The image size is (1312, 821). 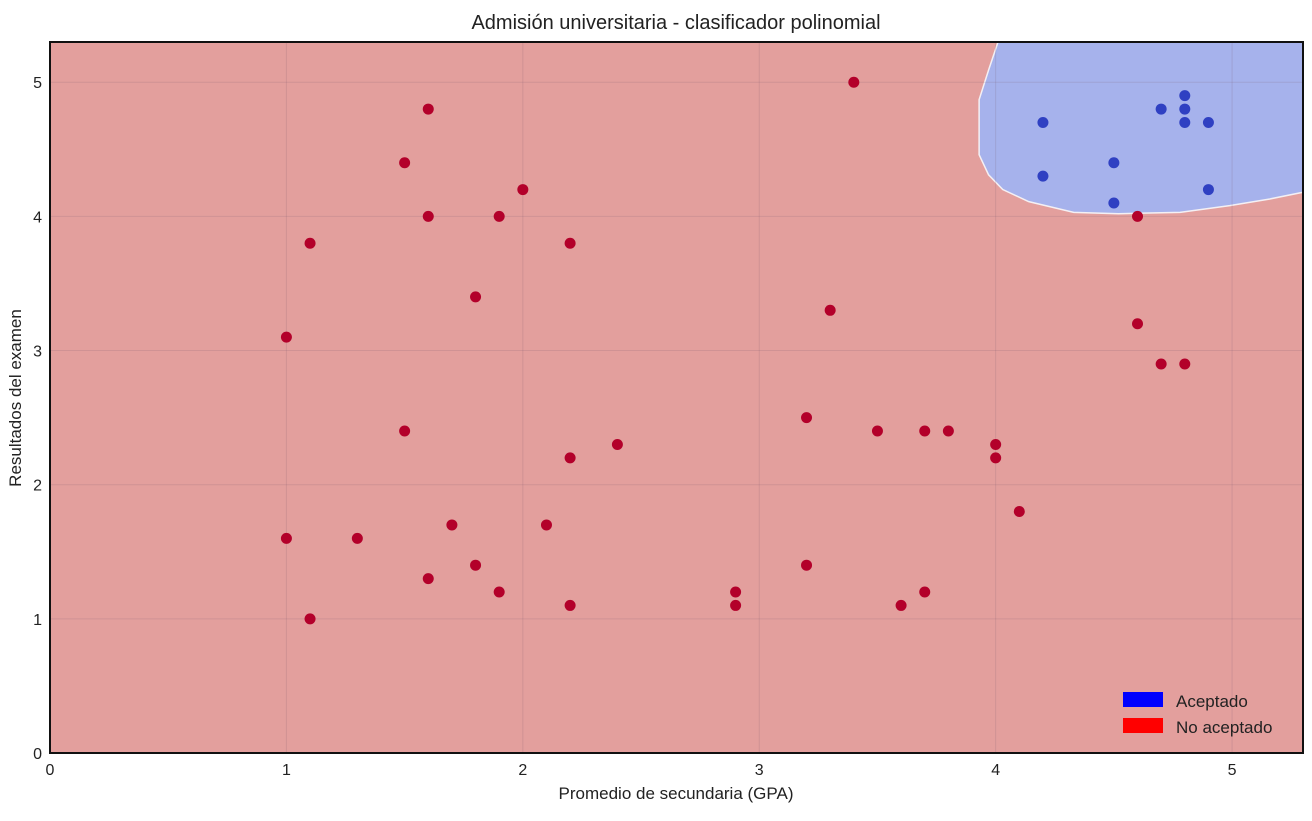 I want to click on y-tick-label: 0, so click(x=37, y=754).